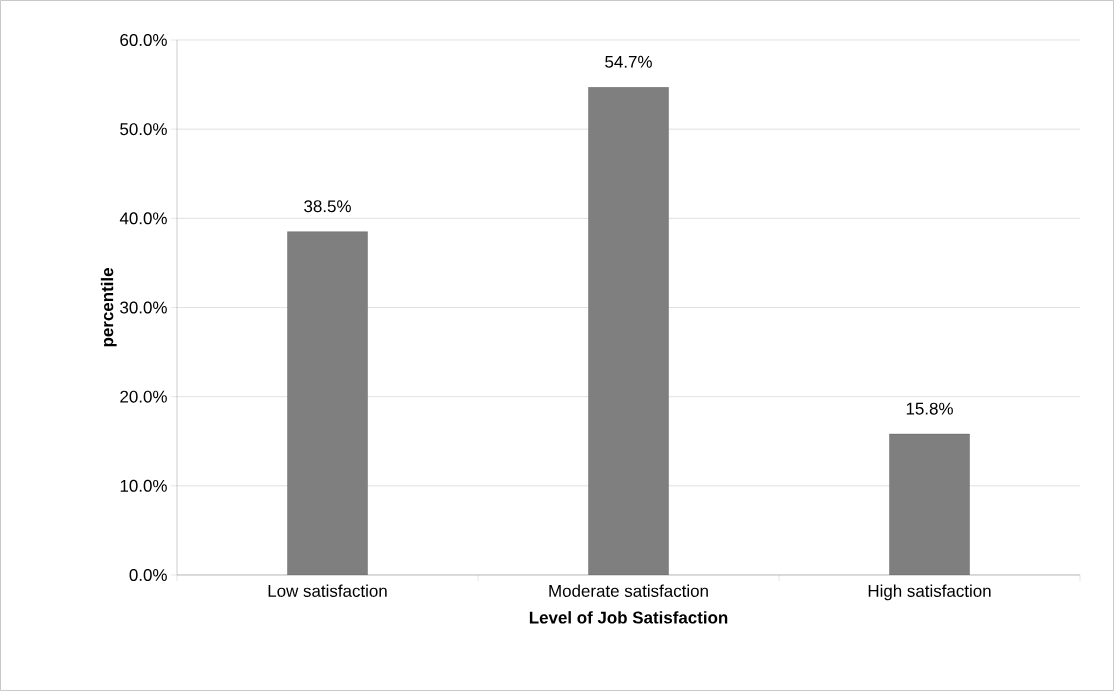 The width and height of the screenshot is (1114, 691). Describe the element at coordinates (143, 307) in the screenshot. I see `y-tick-label: 30.0%` at that location.